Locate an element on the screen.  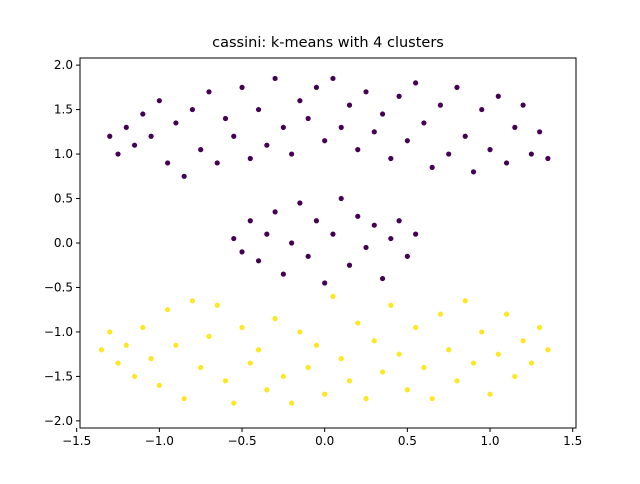
y-tick-label: −2.0 is located at coordinates (58, 421).